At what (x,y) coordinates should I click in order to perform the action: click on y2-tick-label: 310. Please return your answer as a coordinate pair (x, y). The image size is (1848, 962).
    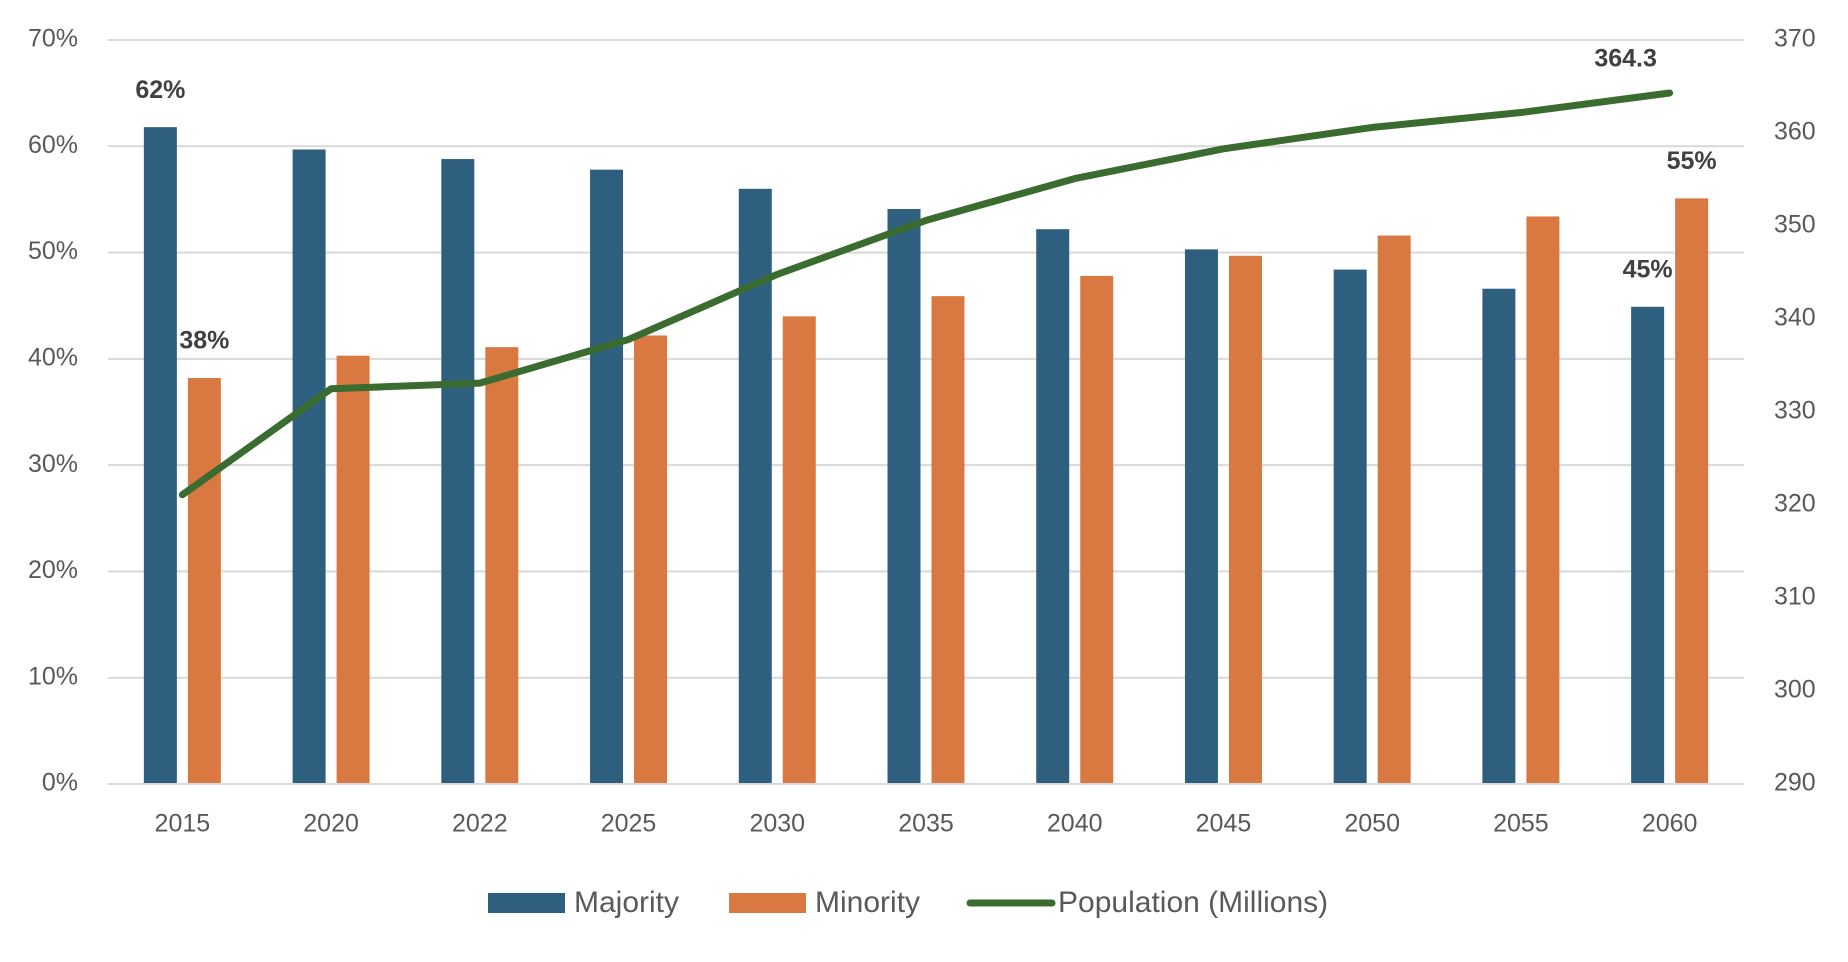
    Looking at the image, I should click on (1795, 597).